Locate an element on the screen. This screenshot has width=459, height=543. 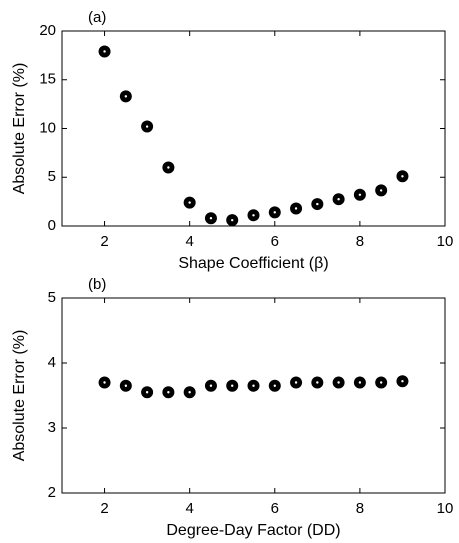
y-tick-label: 15 is located at coordinates (47, 79).